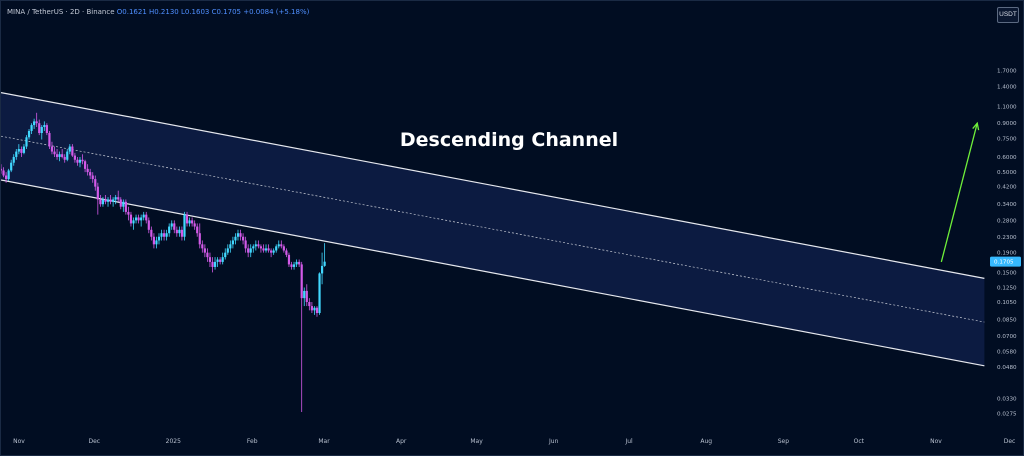 The image size is (1024, 456). What do you see at coordinates (61, 12) in the screenshot?
I see `symbol-label: MINA / TetherUS · 2D · Binance` at bounding box center [61, 12].